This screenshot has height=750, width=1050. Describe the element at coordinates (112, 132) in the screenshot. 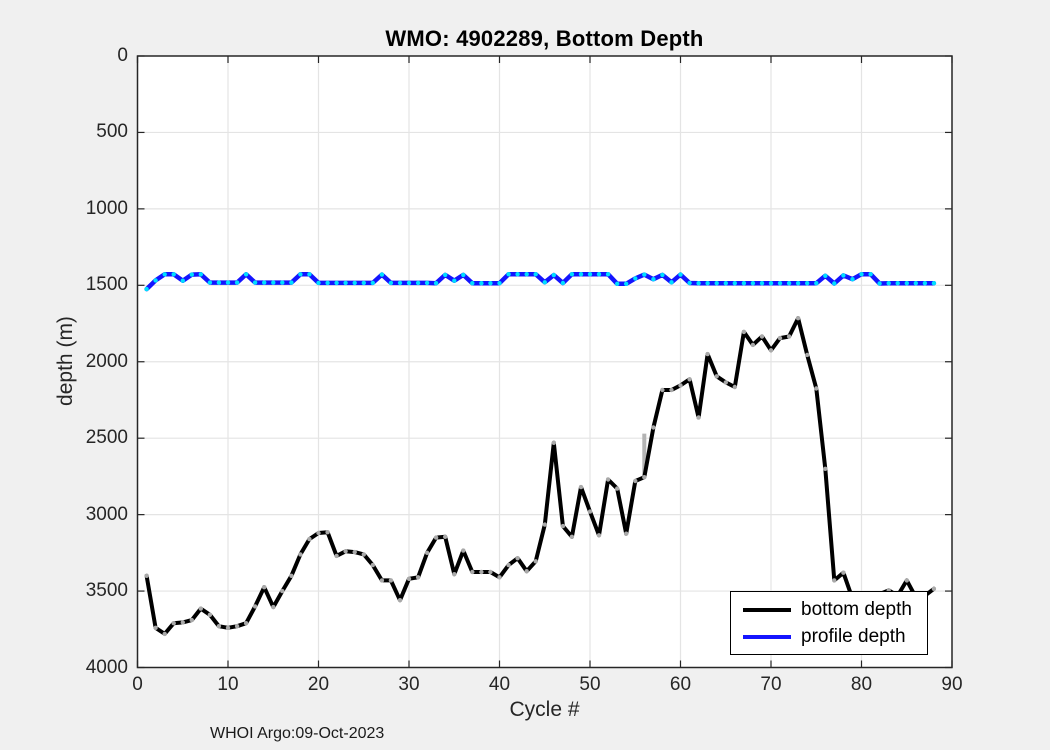

I see `y-tick-label: 500` at that location.